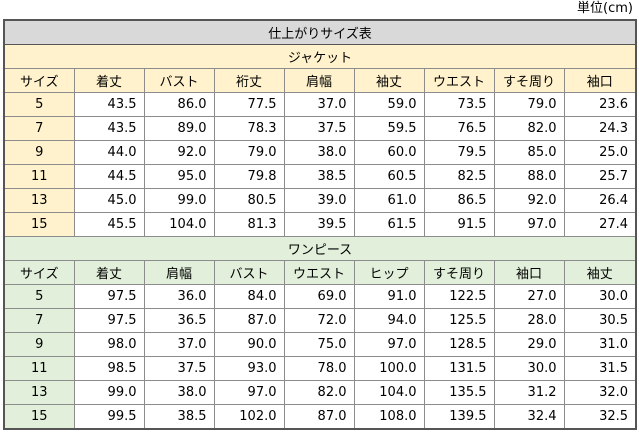  What do you see at coordinates (529, 80) in the screenshot?
I see `jacket-column-header: すそ周り` at bounding box center [529, 80].